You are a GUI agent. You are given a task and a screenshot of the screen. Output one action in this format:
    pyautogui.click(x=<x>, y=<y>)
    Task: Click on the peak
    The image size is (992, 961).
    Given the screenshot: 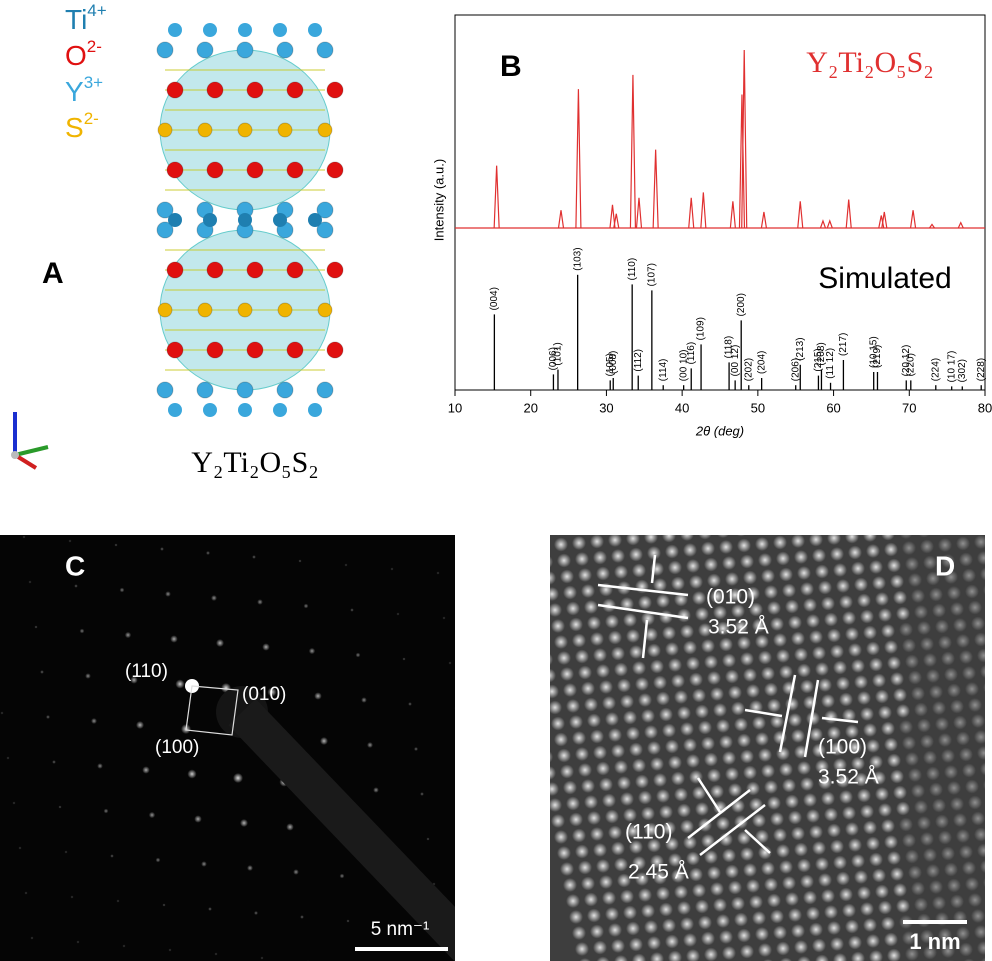 What is the action you would take?
    pyautogui.click(x=913, y=219)
    